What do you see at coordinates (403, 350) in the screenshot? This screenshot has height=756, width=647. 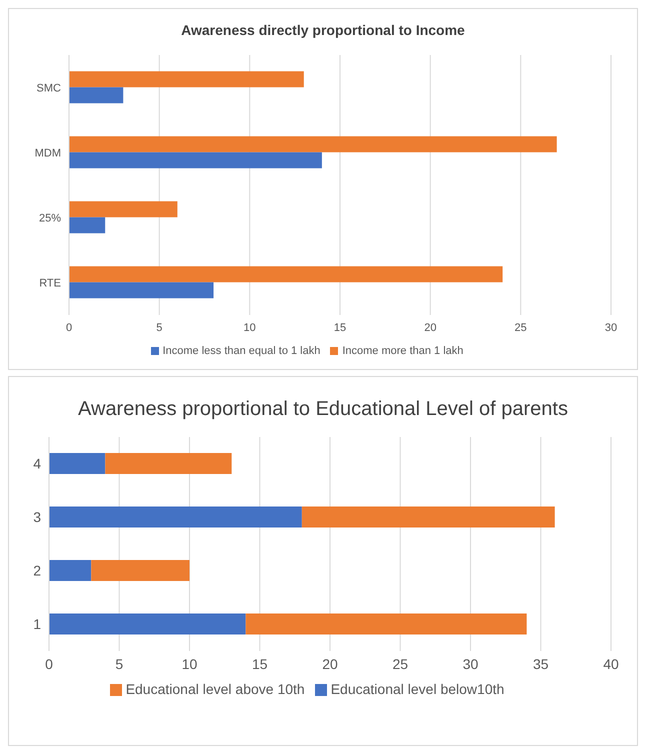 I see `legend-label: Income more than 1 lakh` at bounding box center [403, 350].